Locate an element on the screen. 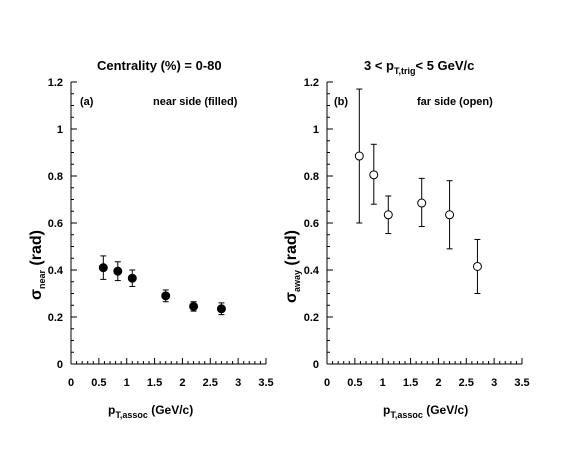  panel-a-y-tick-label: 0.8 is located at coordinates (55, 177).